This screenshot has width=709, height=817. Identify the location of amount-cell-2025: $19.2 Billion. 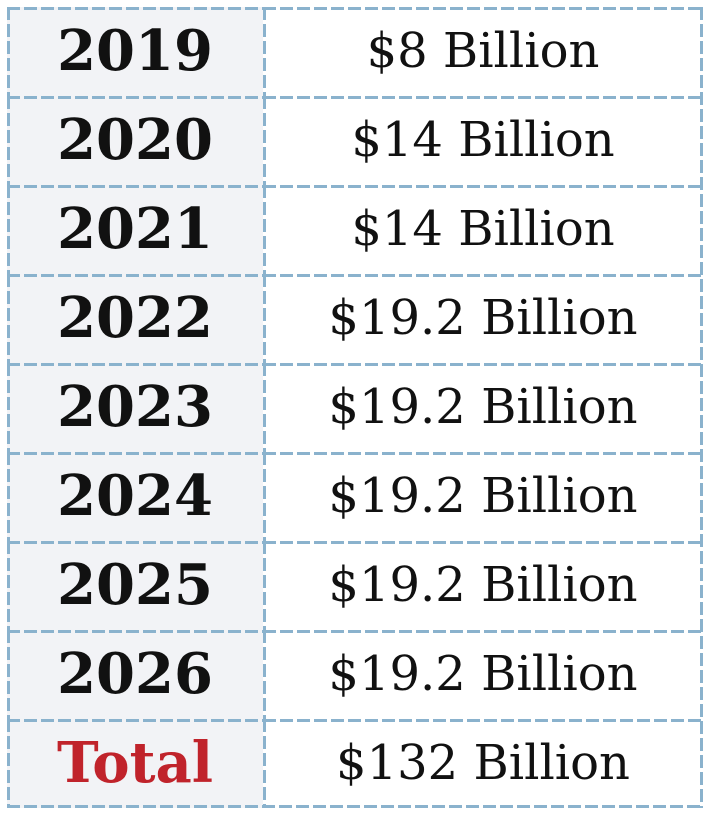
(483, 585).